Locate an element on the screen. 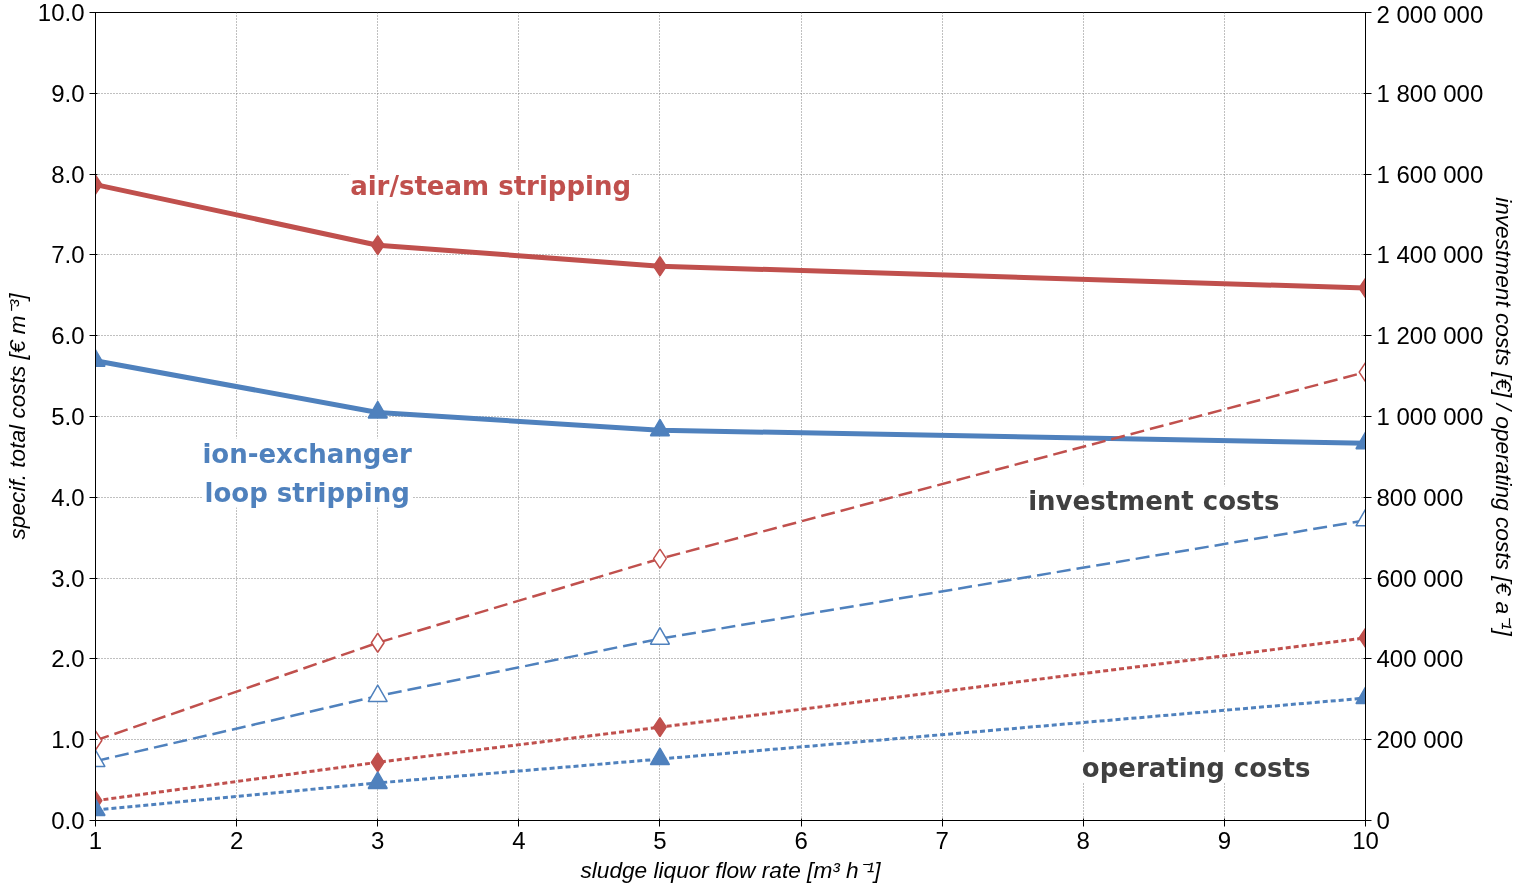 This screenshot has height=893, width=1528. x-axis-title: sludge liquor flow rate [m³ h⁻¹] is located at coordinates (731, 869).